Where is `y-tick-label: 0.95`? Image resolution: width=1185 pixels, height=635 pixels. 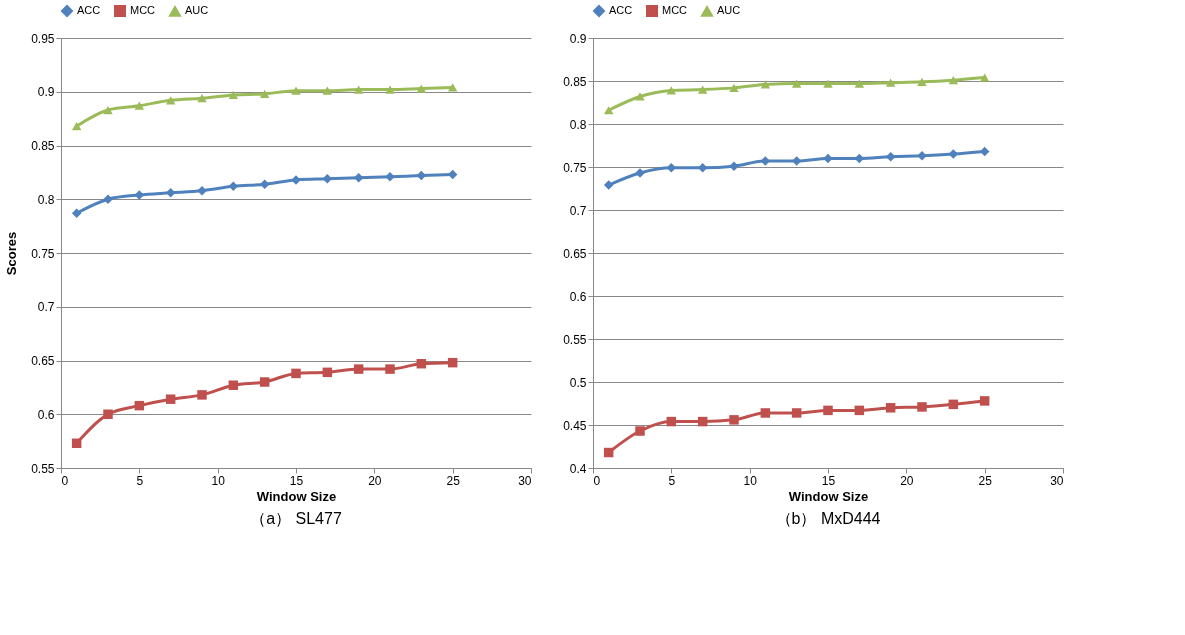
y-tick-label: 0.95 is located at coordinates (43, 38).